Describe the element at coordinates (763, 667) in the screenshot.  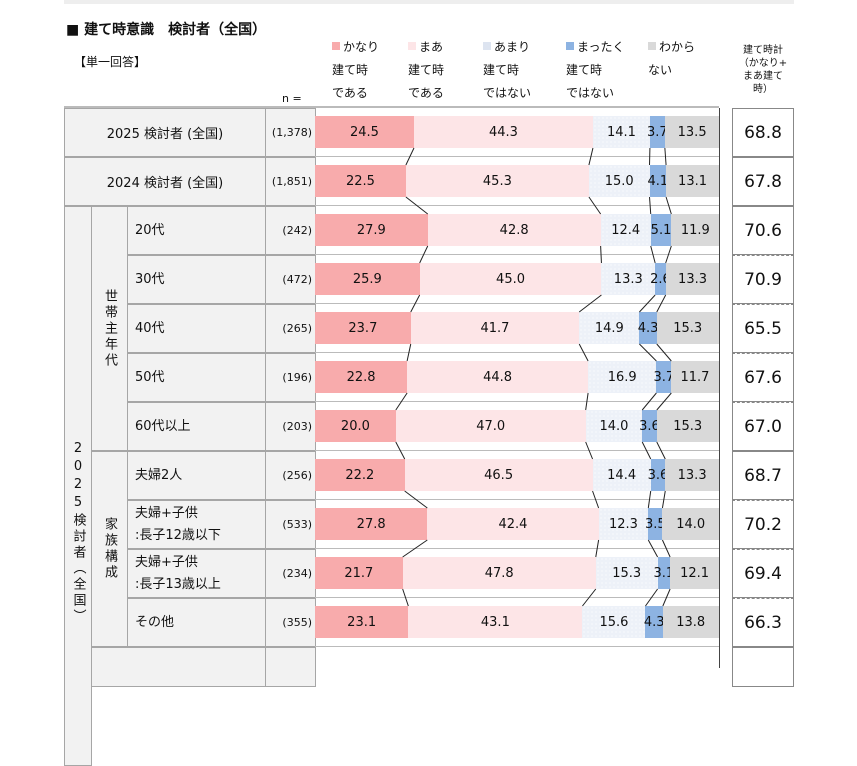
I see `total-box` at that location.